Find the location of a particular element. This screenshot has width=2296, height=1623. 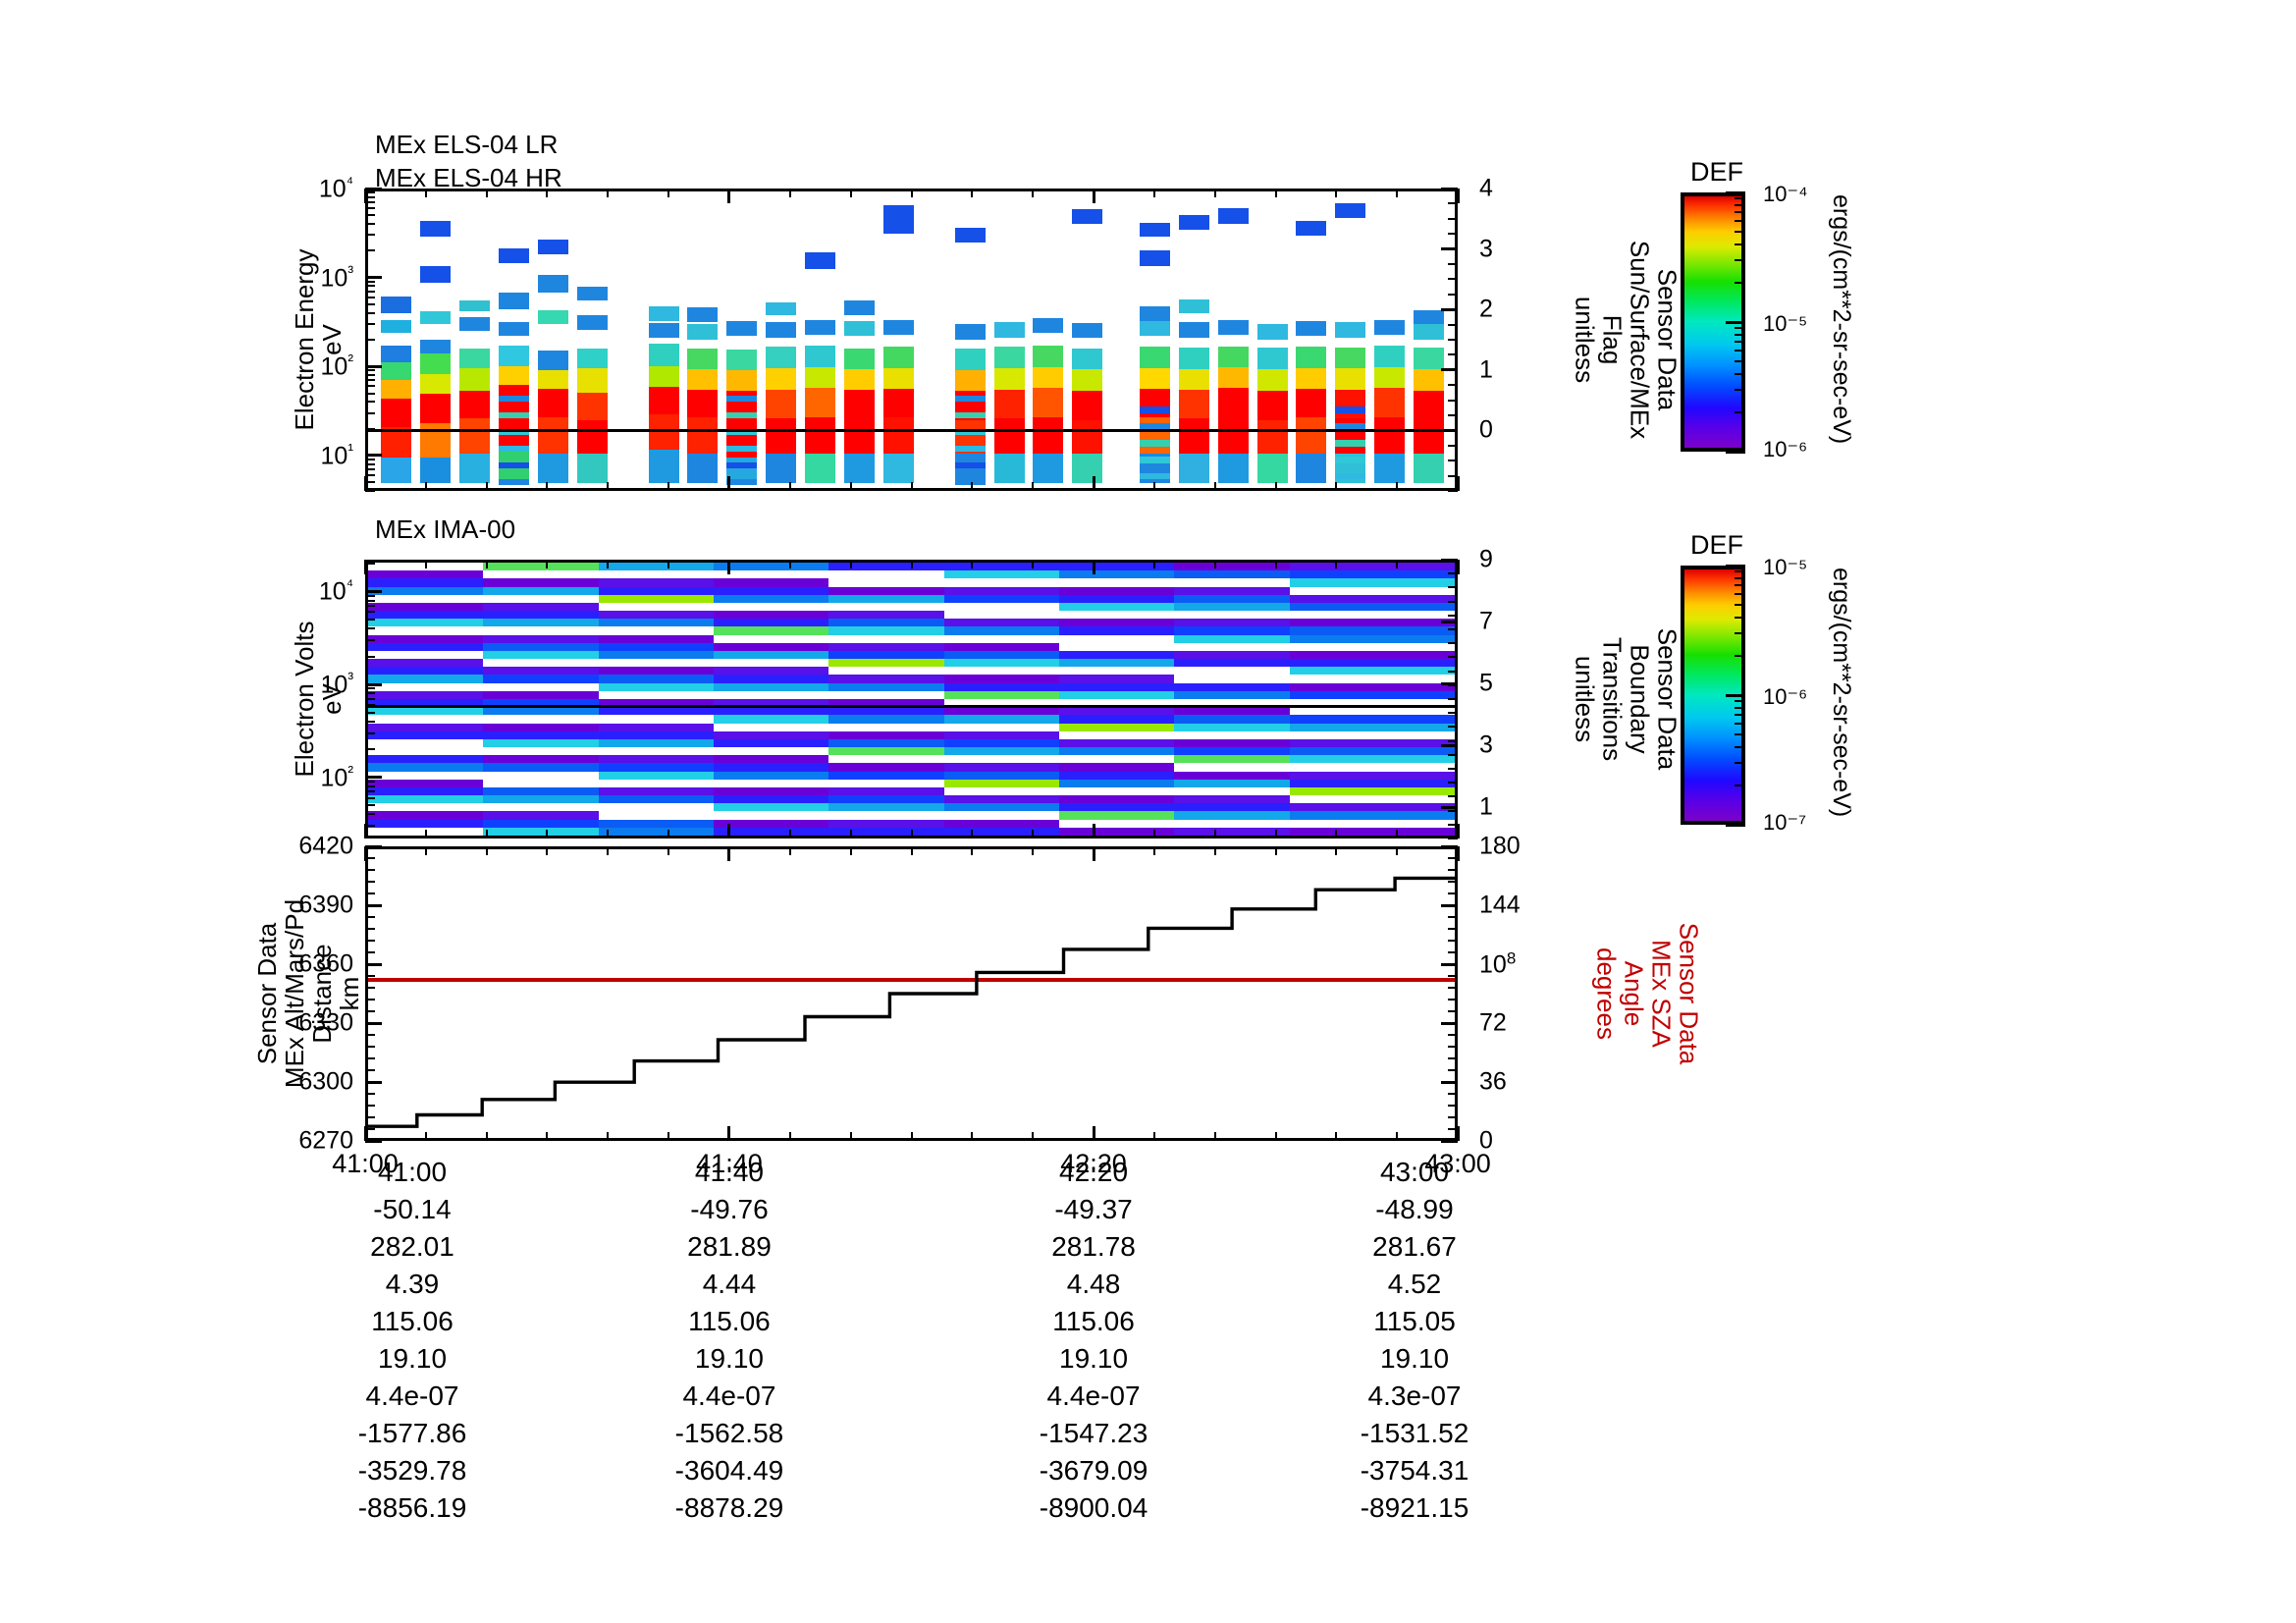

param-value: -8900.04 is located at coordinates (1093, 1507).